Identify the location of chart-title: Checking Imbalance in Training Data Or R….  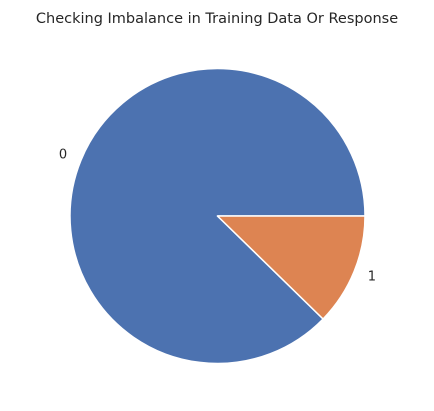
(217, 19).